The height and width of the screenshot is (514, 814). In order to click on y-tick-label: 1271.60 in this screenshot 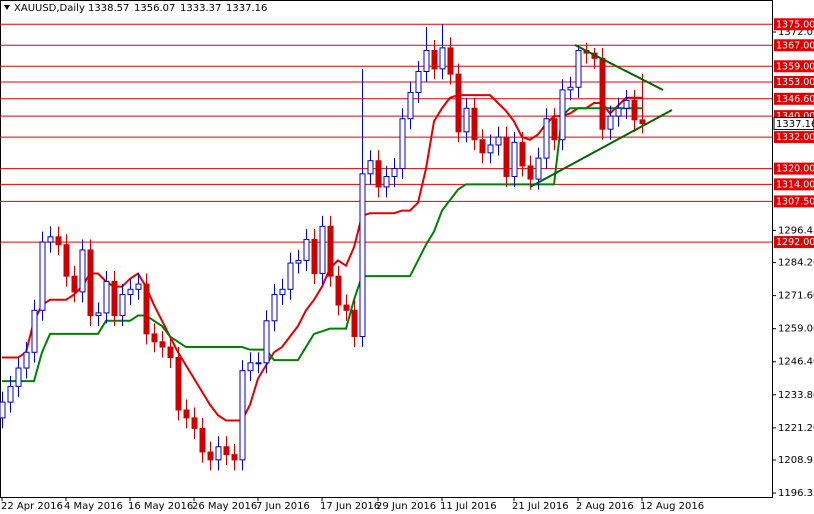, I will do `click(796, 296)`.